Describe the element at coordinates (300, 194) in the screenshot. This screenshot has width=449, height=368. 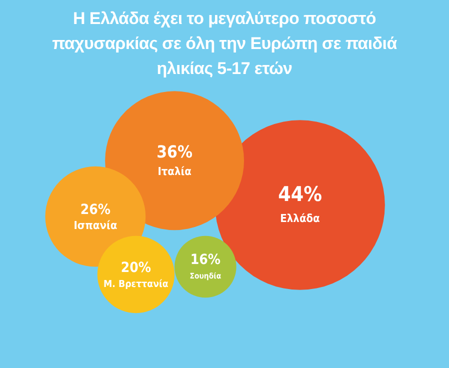
I see `data-label: 44%` at that location.